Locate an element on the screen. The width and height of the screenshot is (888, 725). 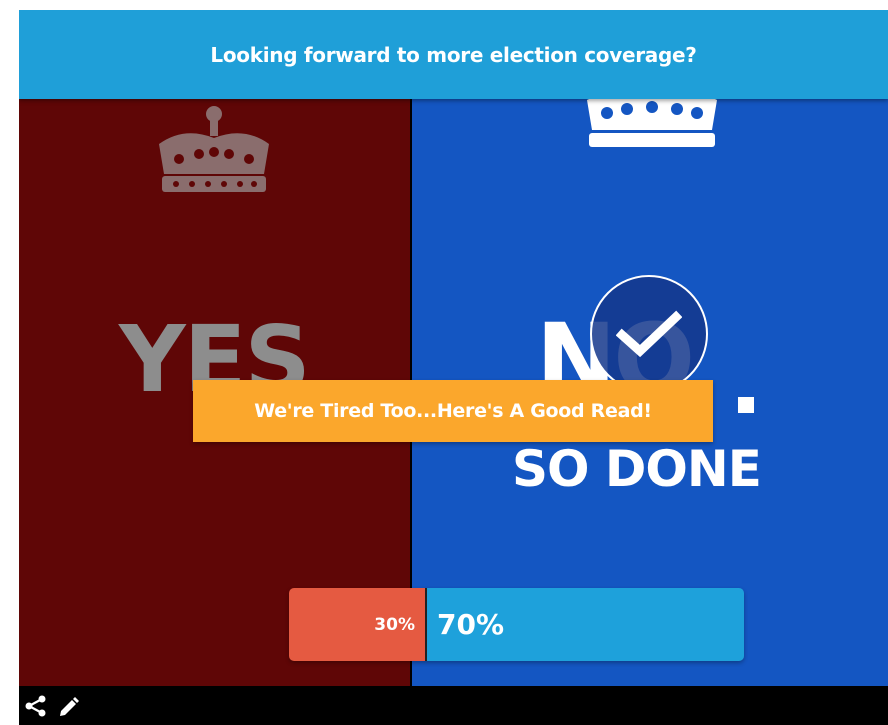
checkmark-icon is located at coordinates (649, 334).